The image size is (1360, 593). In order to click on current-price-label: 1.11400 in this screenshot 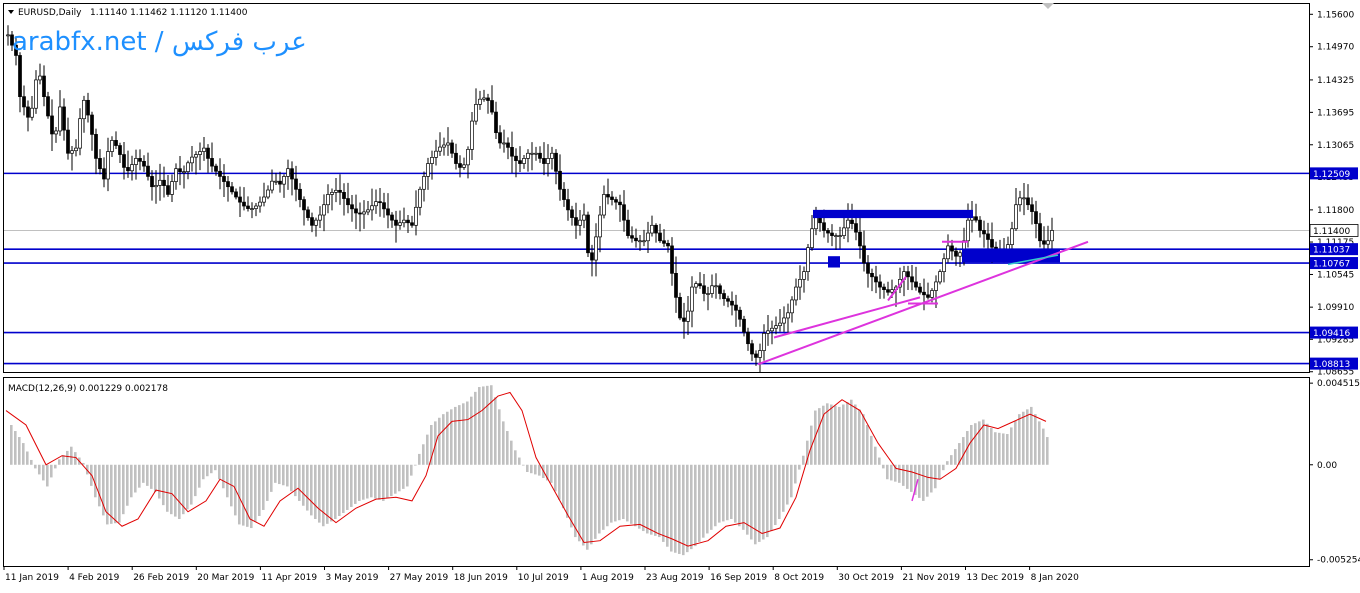, I will do `click(1331, 232)`.